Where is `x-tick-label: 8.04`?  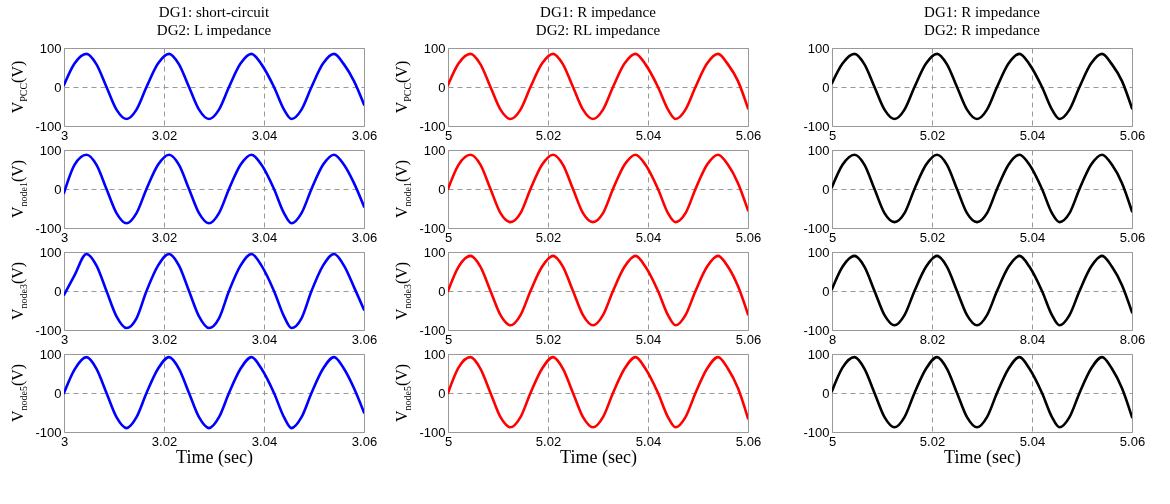 x-tick-label: 8.04 is located at coordinates (1032, 339).